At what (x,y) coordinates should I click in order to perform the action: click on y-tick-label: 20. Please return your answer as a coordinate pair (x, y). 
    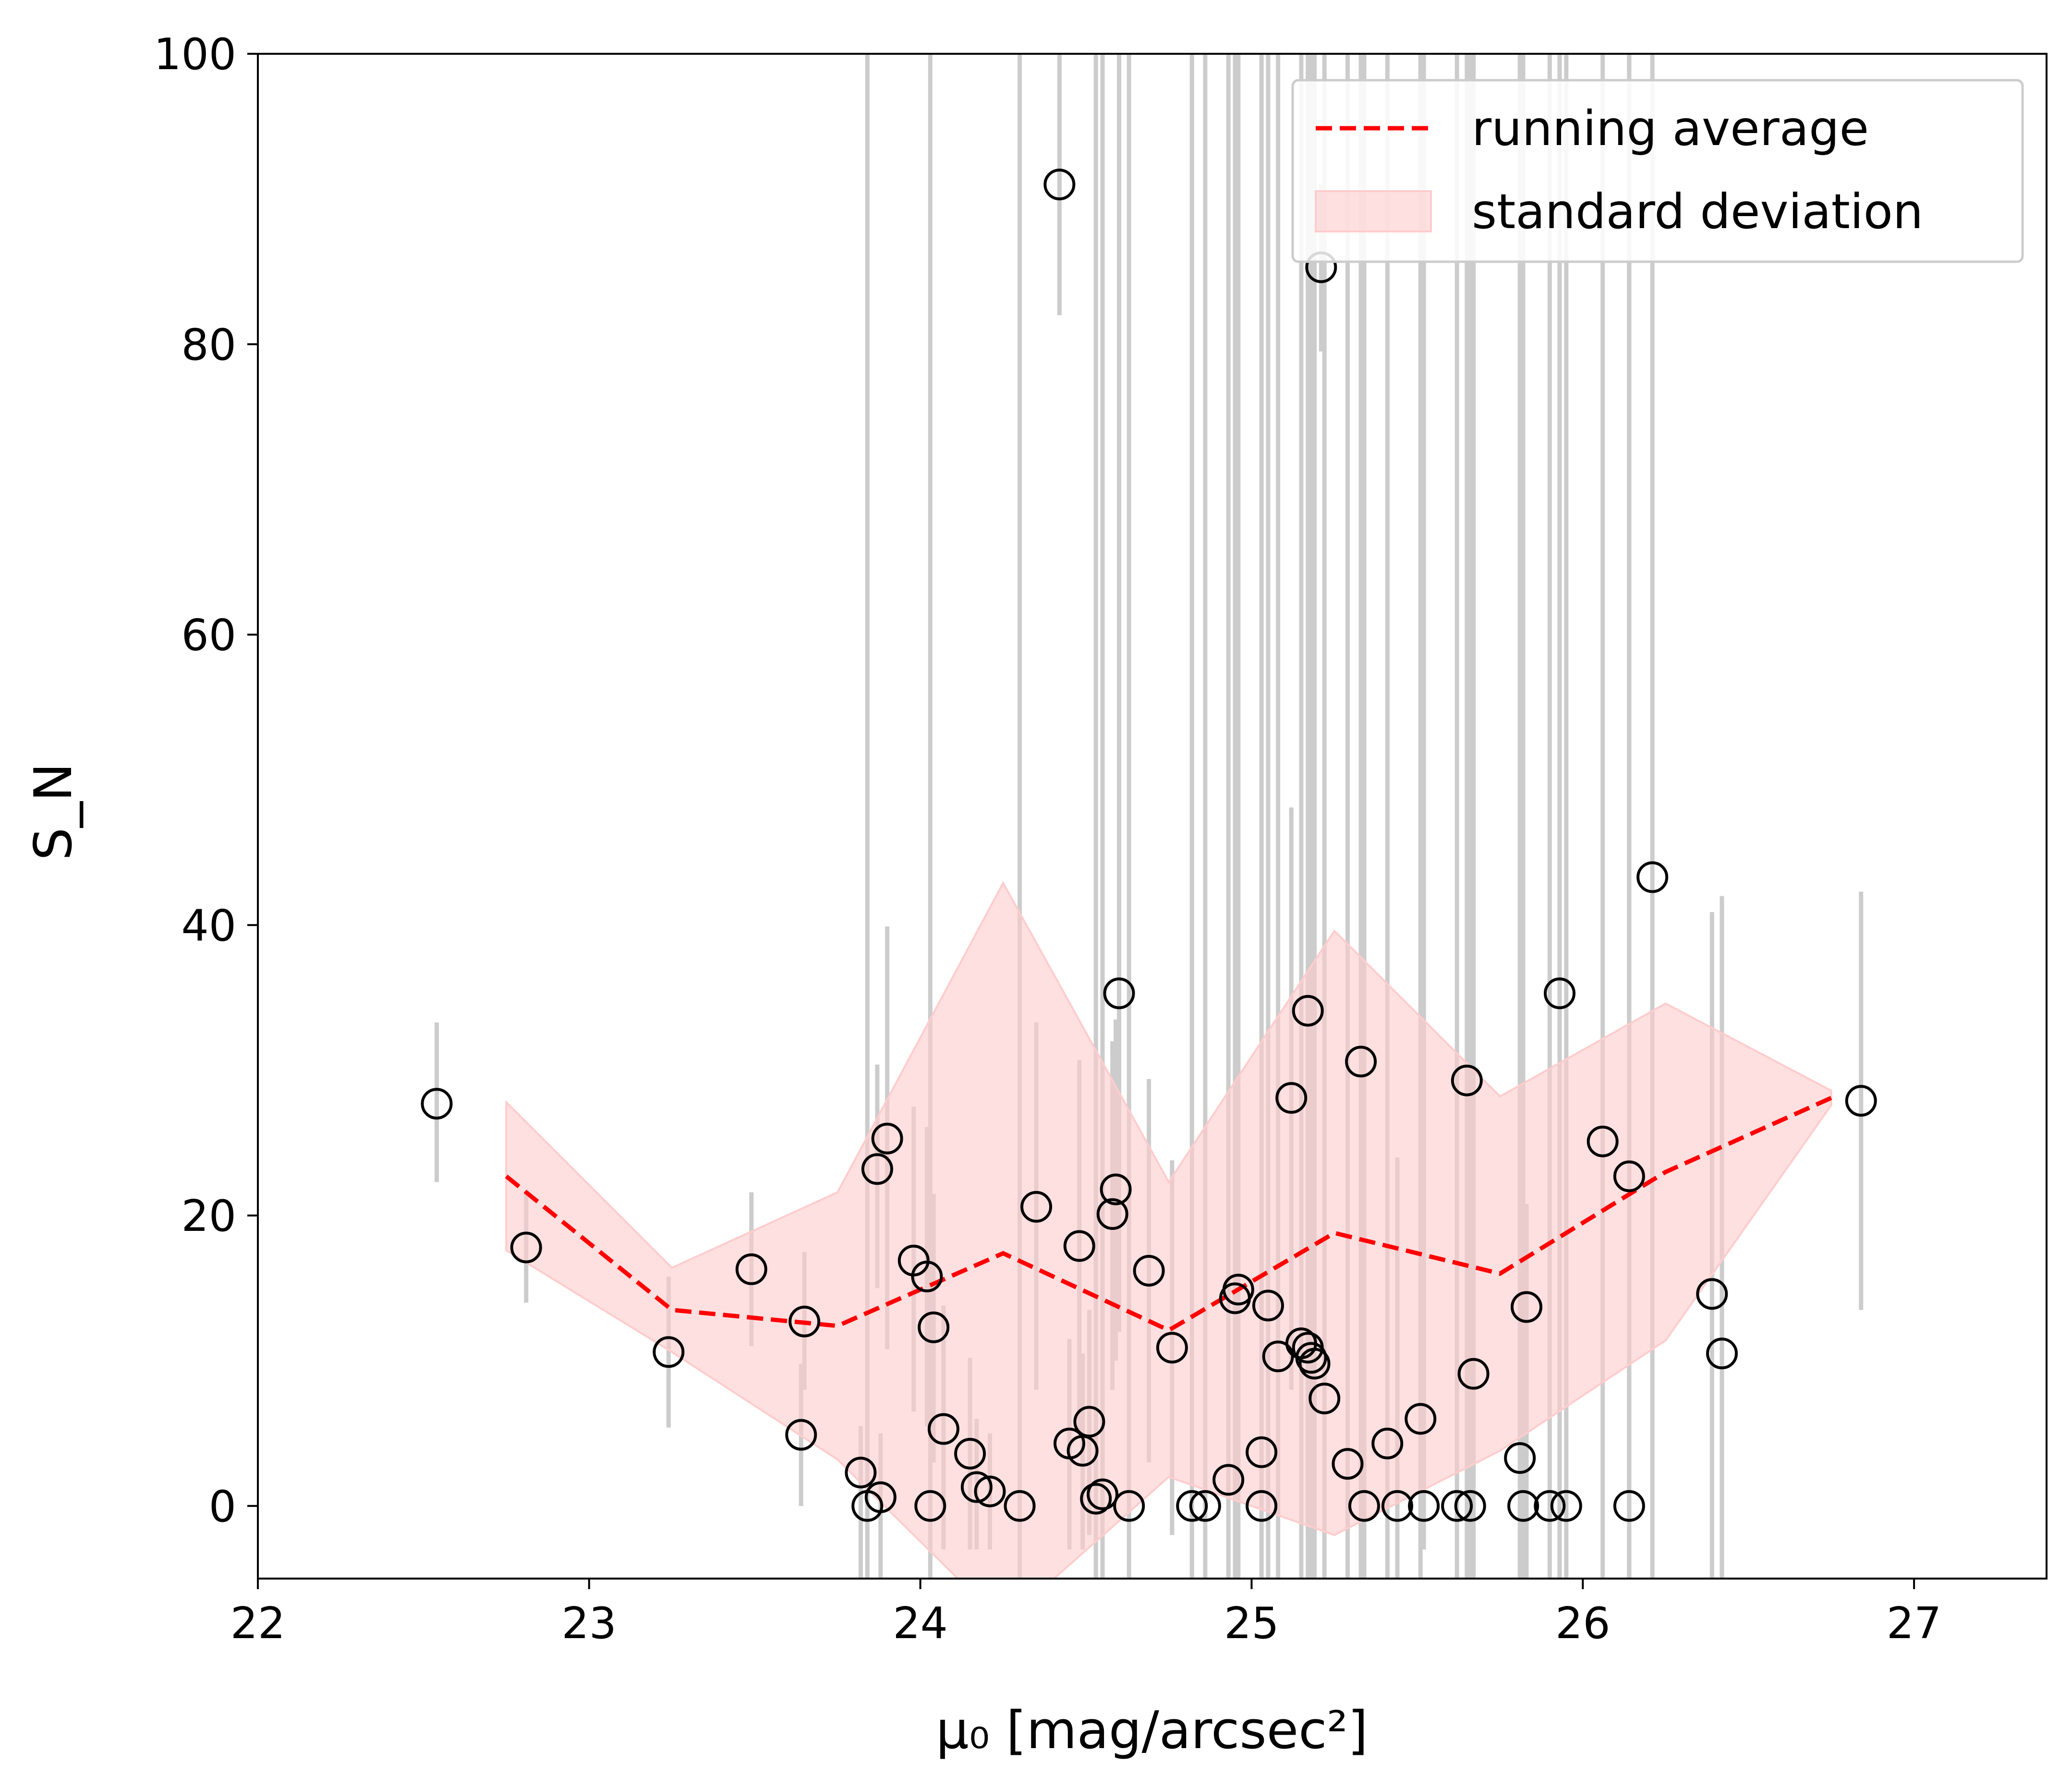
    Looking at the image, I should click on (208, 1216).